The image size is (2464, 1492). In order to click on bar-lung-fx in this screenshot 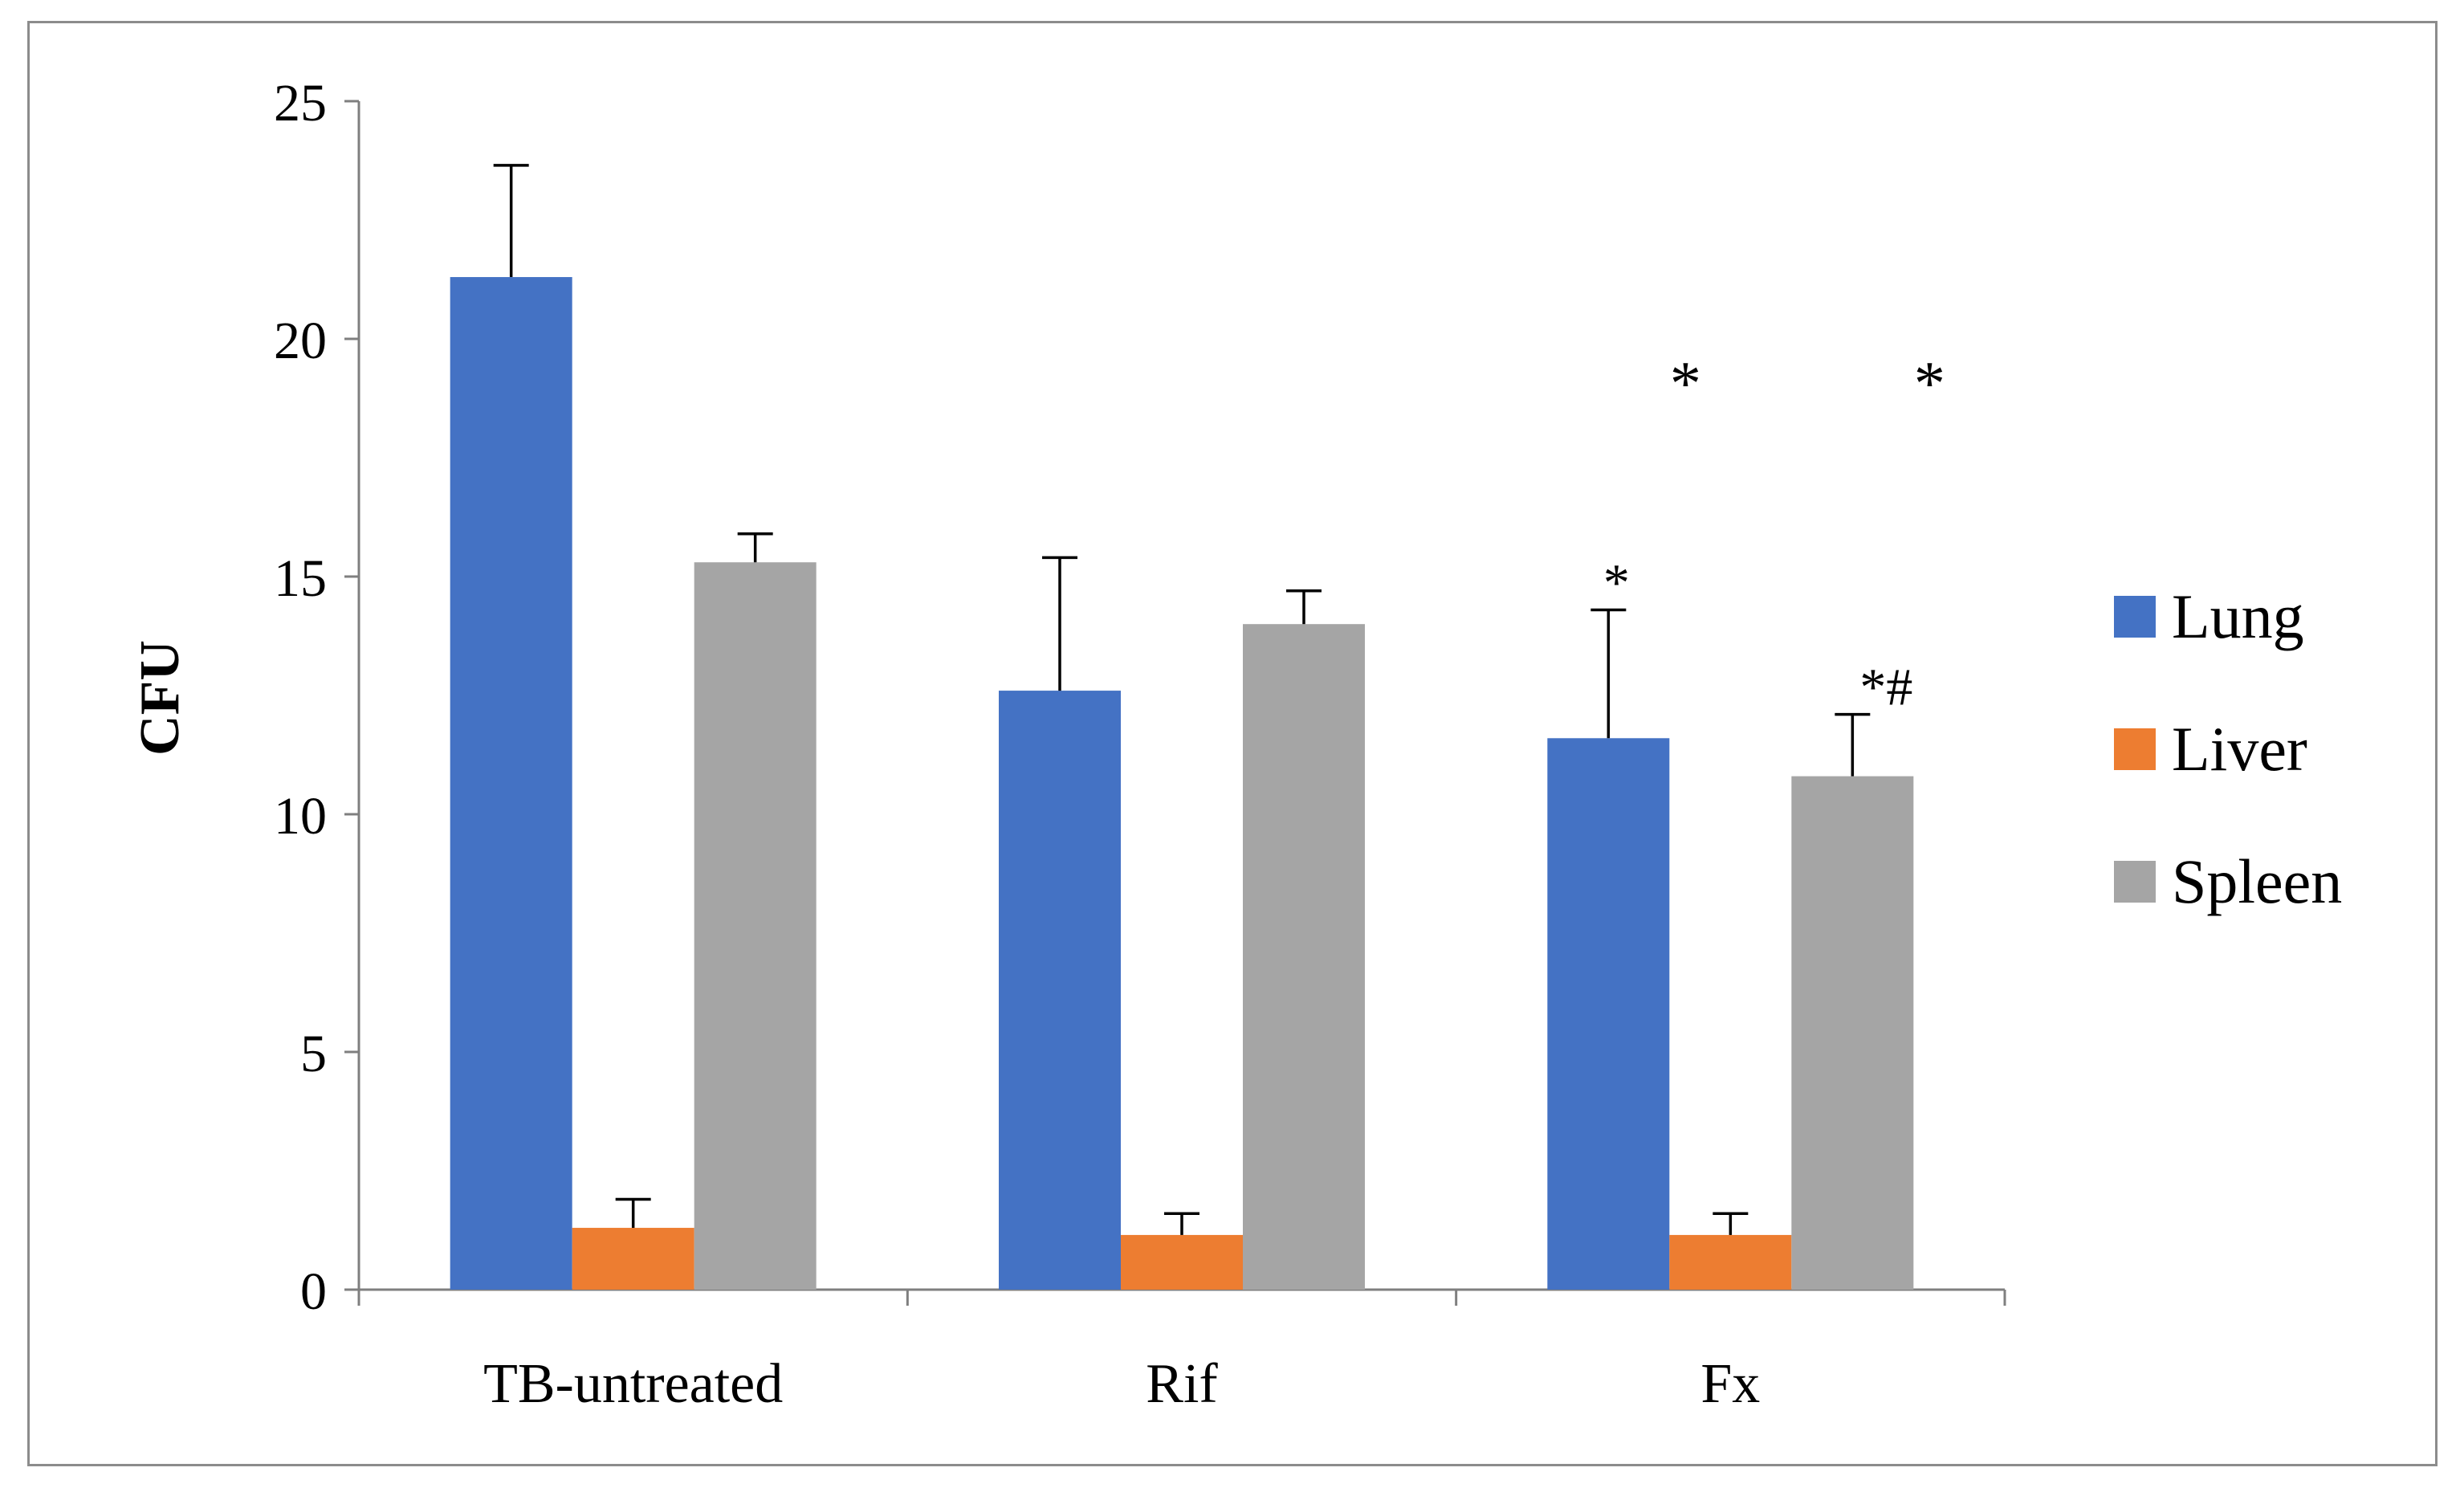, I will do `click(1608, 1014)`.